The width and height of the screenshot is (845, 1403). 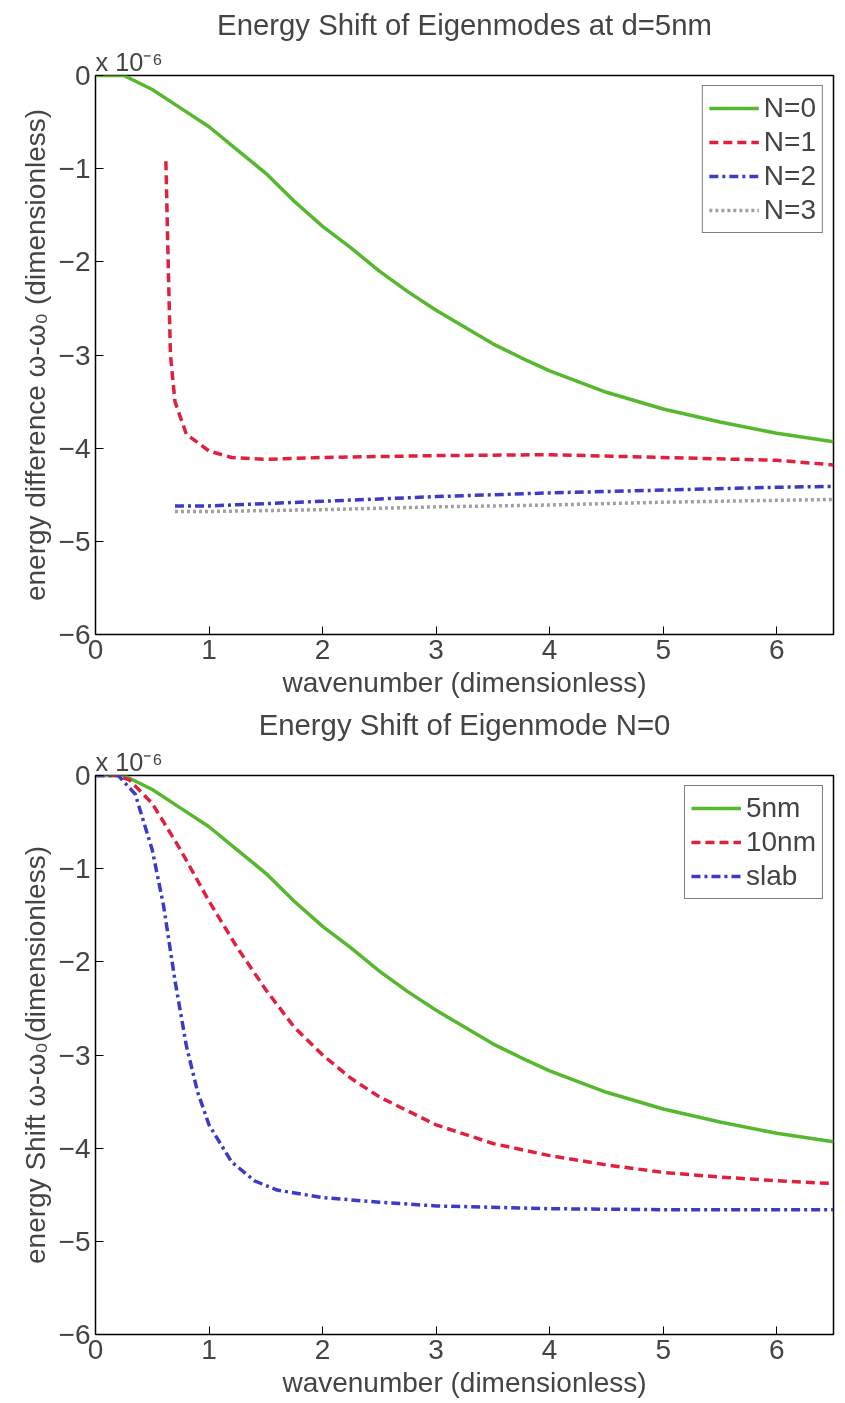 What do you see at coordinates (771, 876) in the screenshot?
I see `legend-label: slab` at bounding box center [771, 876].